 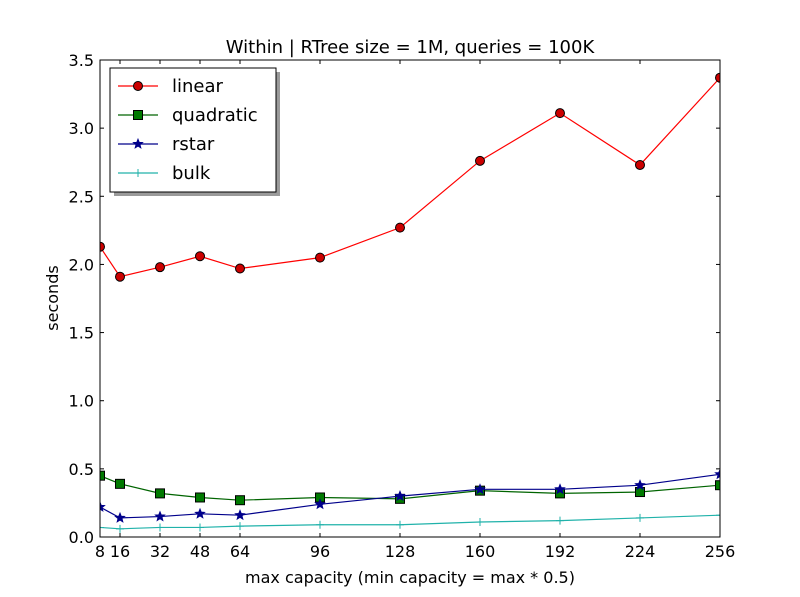 I want to click on legend-marker-linear, so click(x=138, y=86).